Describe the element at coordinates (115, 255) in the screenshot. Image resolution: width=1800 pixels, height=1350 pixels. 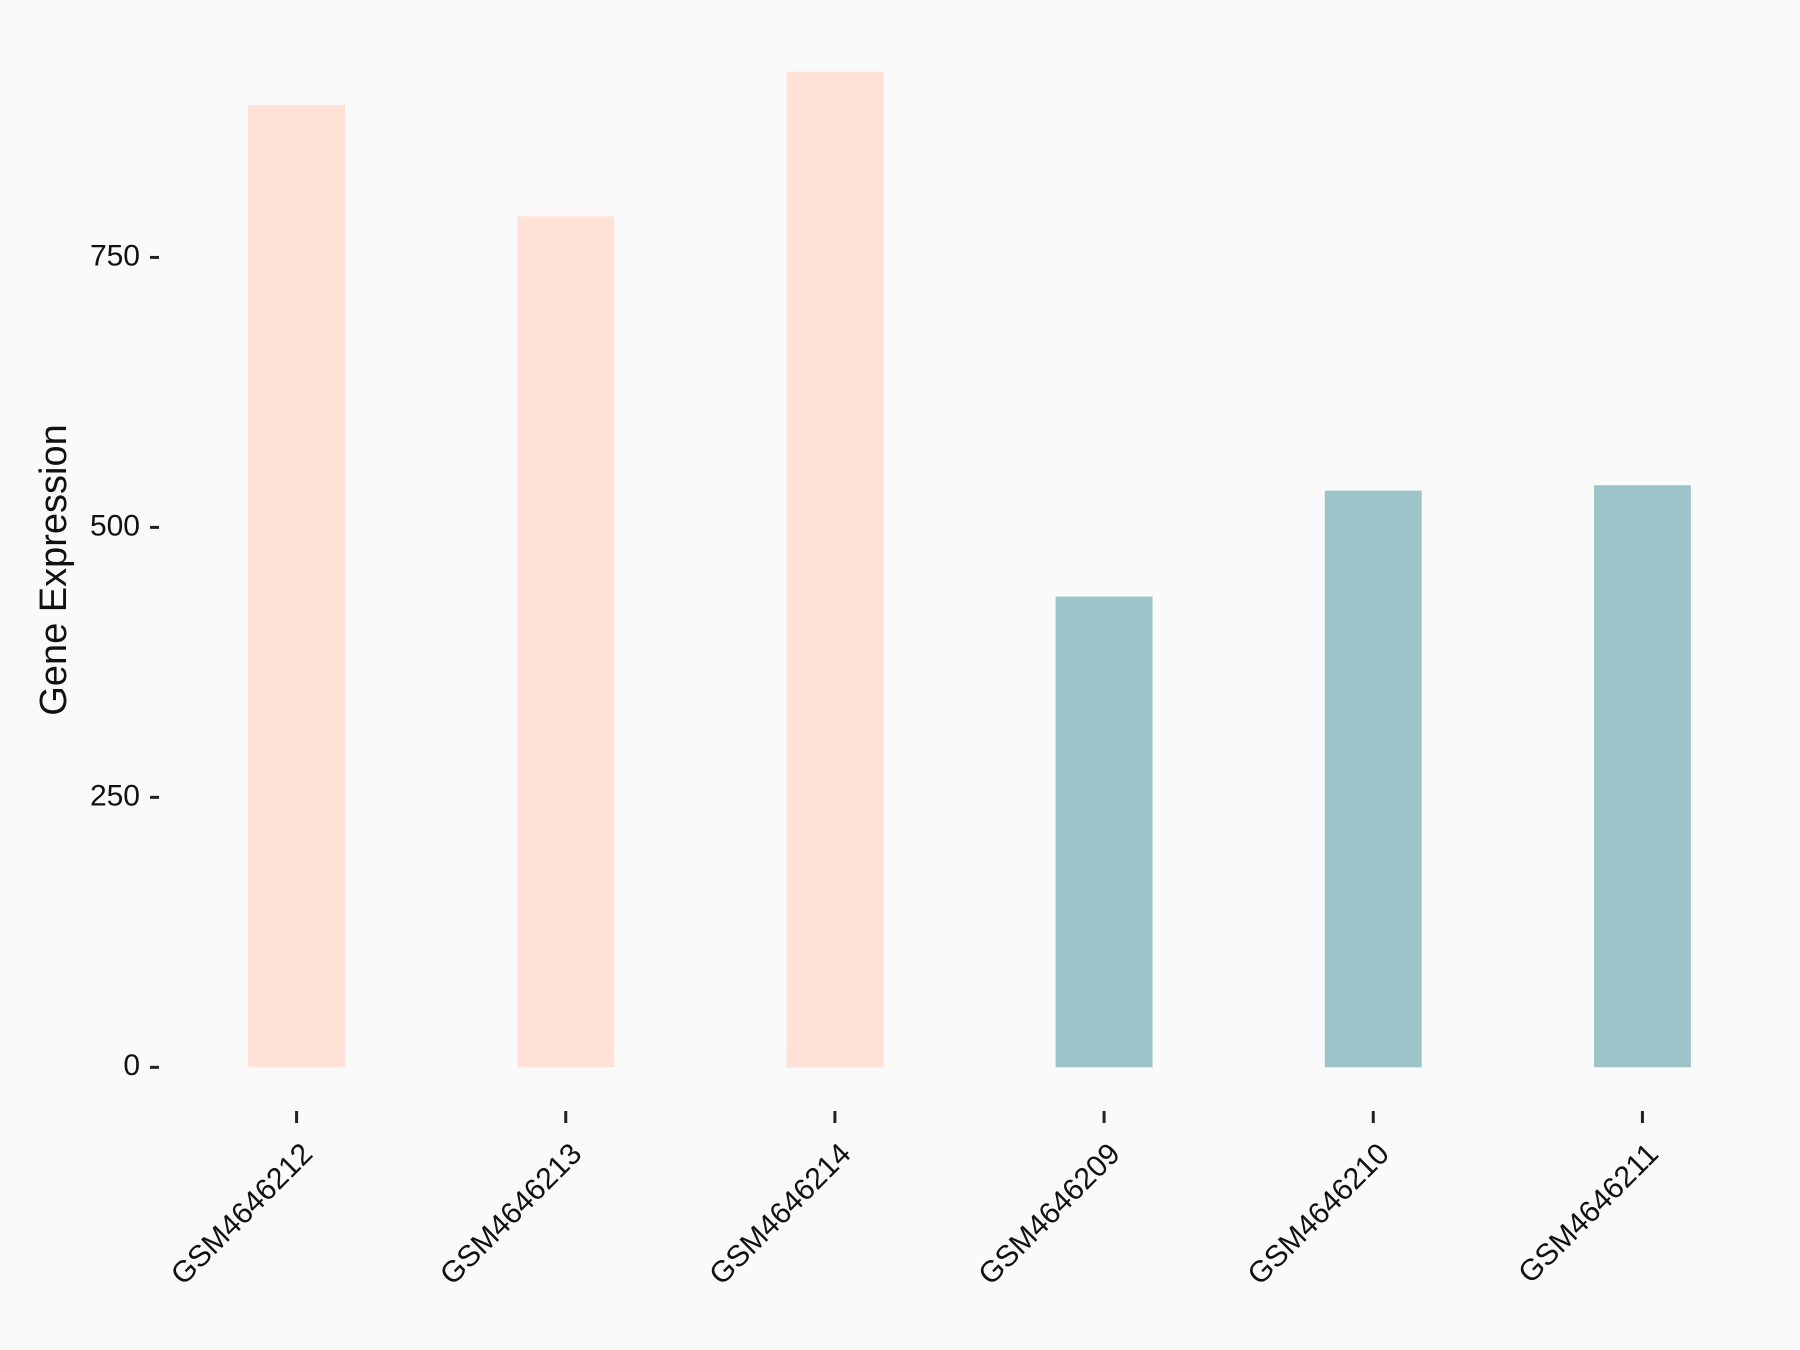
I see `y-tick-label: 750` at that location.